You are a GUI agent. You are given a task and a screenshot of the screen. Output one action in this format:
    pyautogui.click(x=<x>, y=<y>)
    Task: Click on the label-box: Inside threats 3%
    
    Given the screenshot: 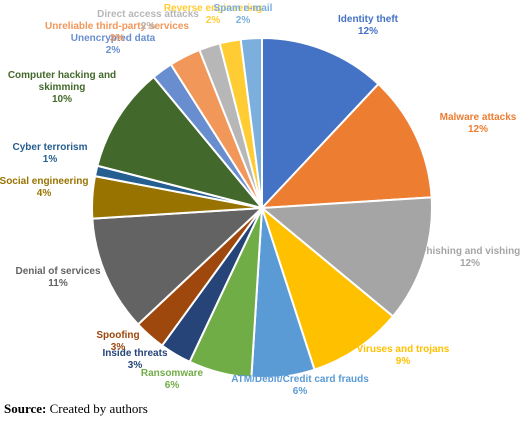 What is the action you would take?
    pyautogui.click(x=135, y=360)
    